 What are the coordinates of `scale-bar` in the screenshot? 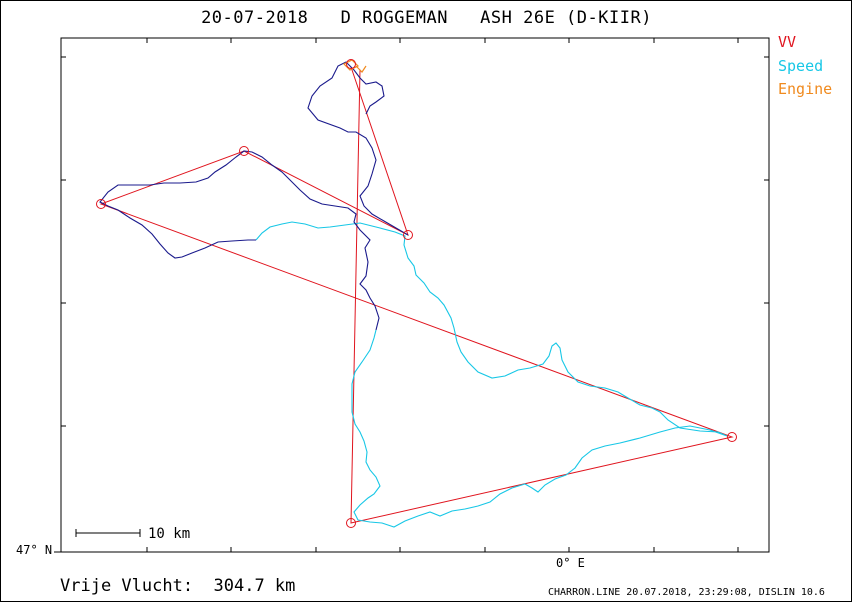 It's located at (108, 533).